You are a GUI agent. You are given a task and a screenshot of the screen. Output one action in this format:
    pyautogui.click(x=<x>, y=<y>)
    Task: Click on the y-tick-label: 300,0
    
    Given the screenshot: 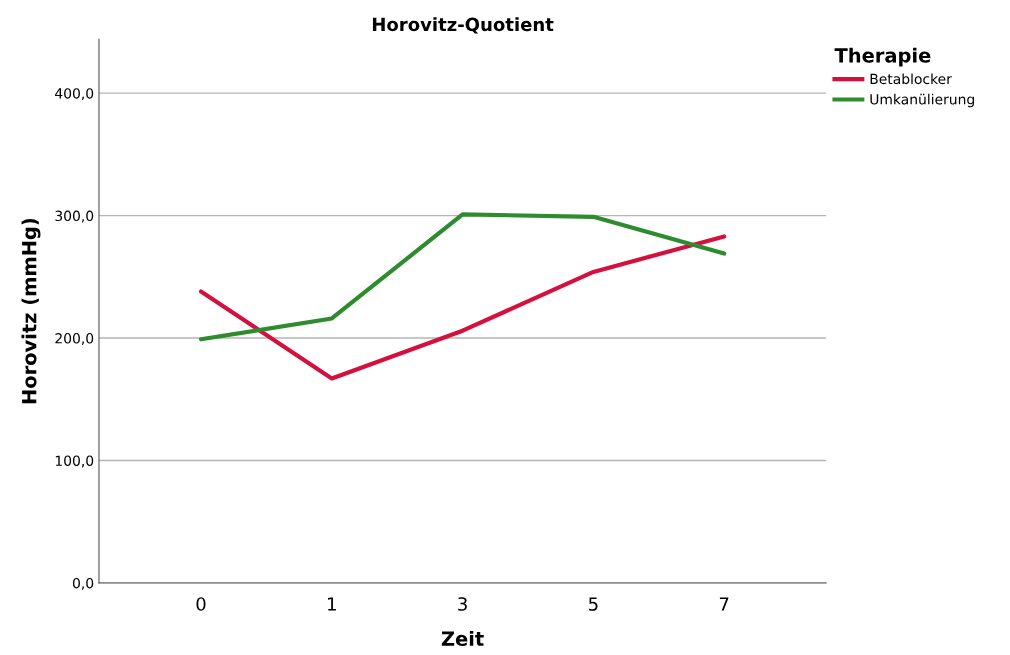 What is the action you would take?
    pyautogui.click(x=74, y=216)
    